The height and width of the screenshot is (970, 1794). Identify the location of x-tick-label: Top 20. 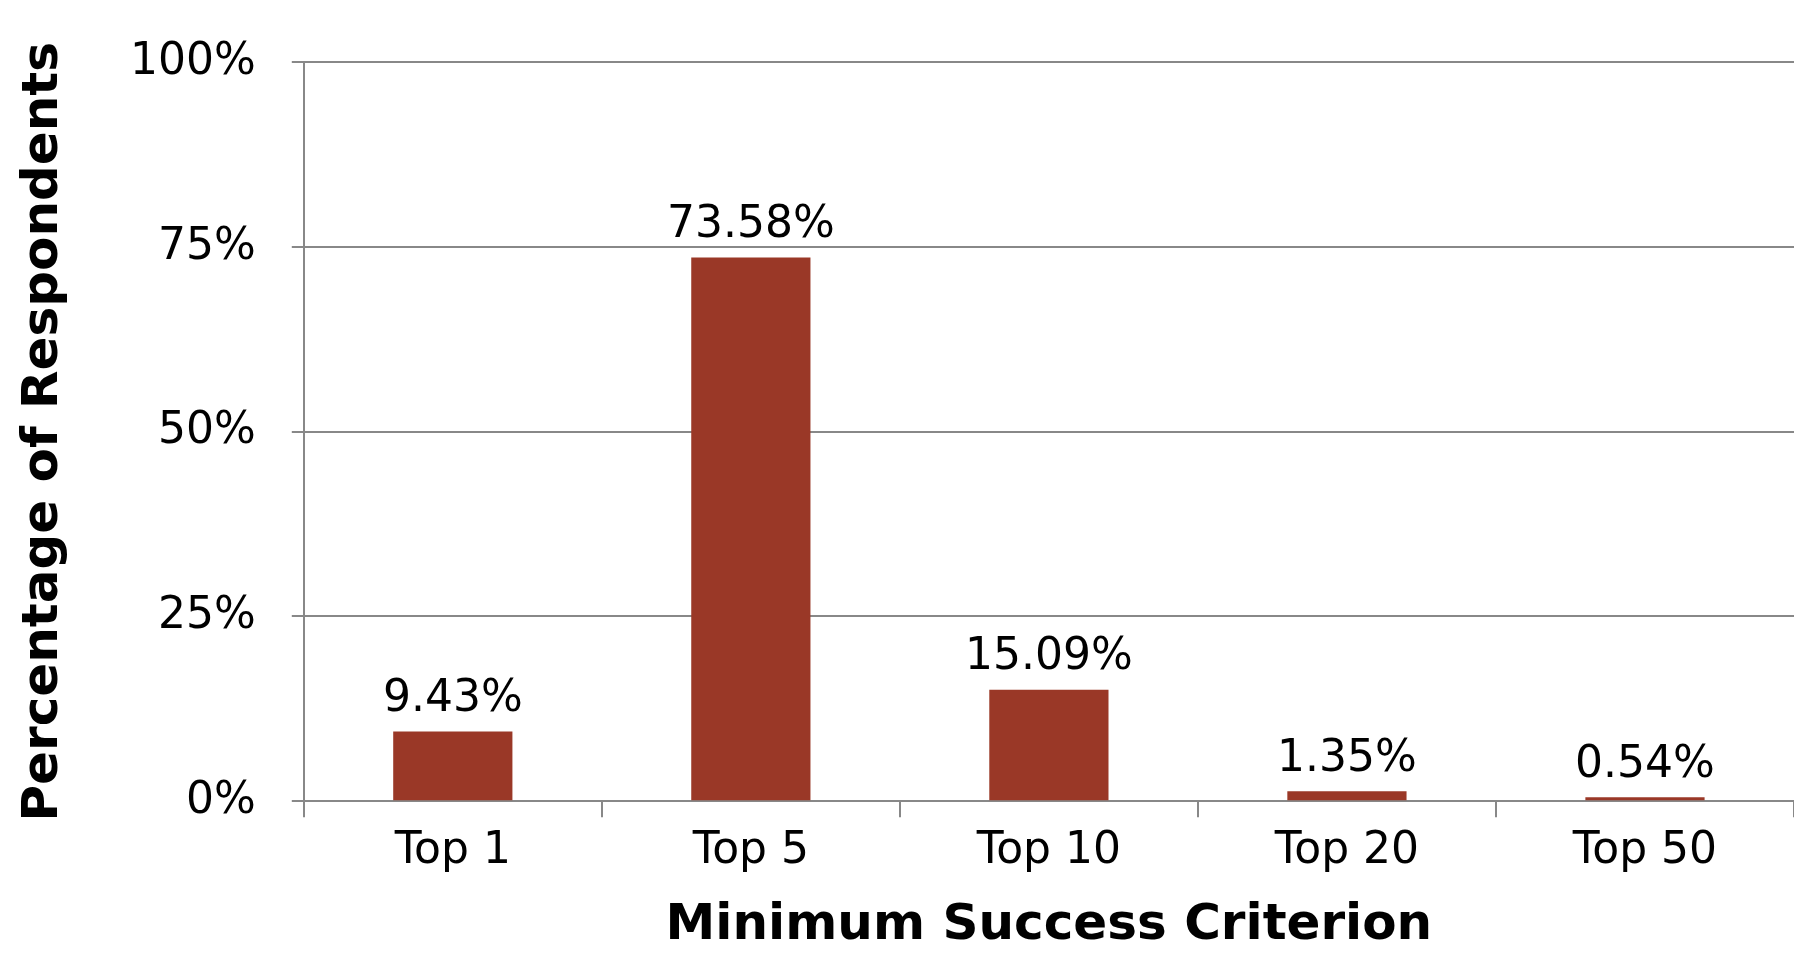
(1346, 848).